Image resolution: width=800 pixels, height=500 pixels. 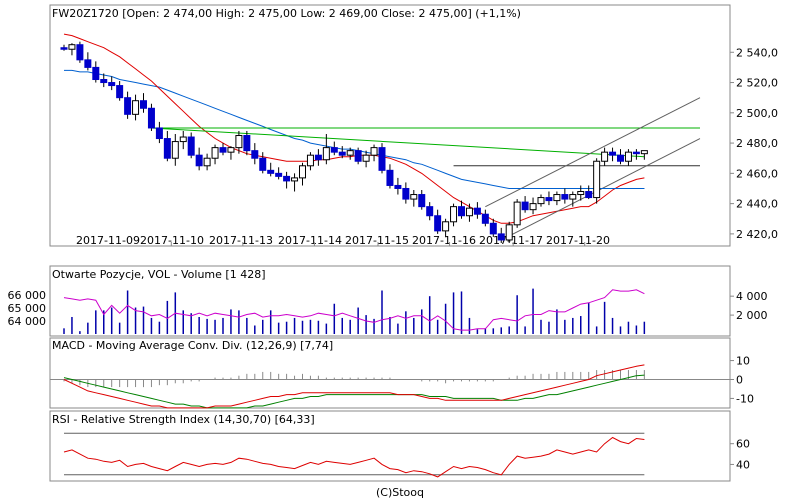 What do you see at coordinates (743, 361) in the screenshot?
I see `macd-tick-label: 10` at bounding box center [743, 361].